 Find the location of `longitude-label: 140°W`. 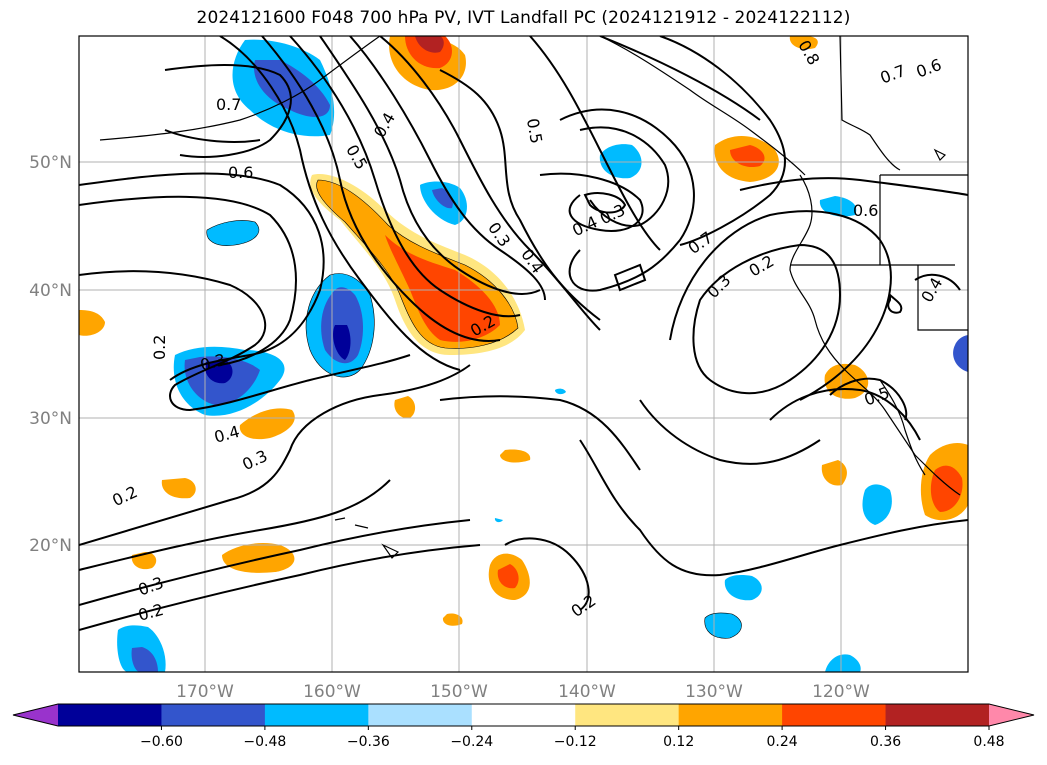

longitude-label: 140°W is located at coordinates (587, 692).